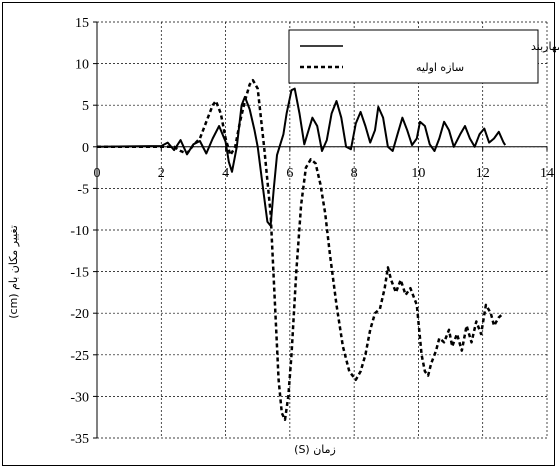 The width and height of the screenshot is (559, 470). Describe the element at coordinates (440, 67) in the screenshot. I see `legend-label-1: سازه اولیه` at that location.